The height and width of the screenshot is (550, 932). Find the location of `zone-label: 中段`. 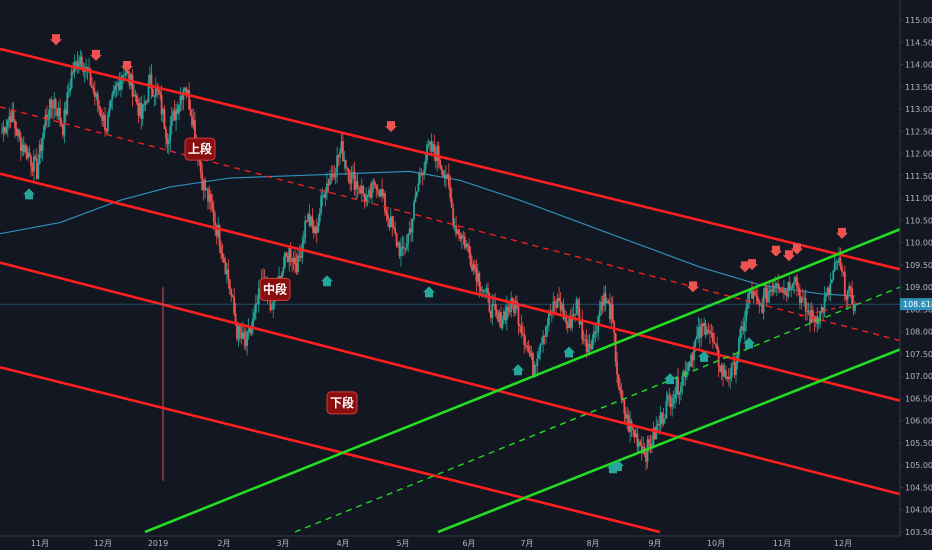

zone-label: 中段 is located at coordinates (275, 288).